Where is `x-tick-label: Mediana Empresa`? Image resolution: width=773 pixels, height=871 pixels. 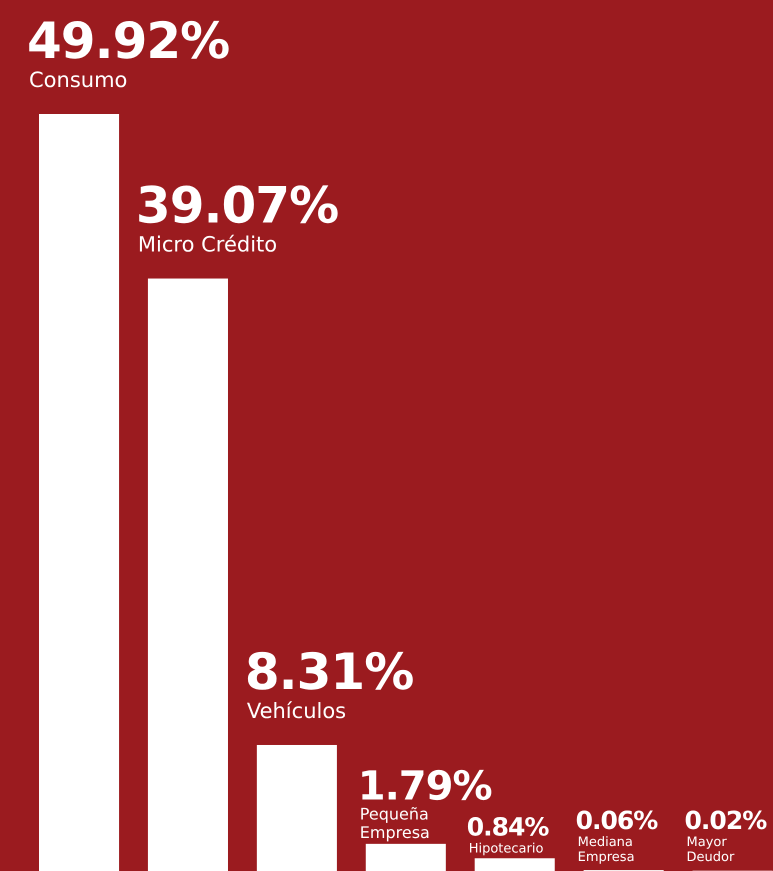
x-tick-label: Mediana Empresa is located at coordinates (606, 850).